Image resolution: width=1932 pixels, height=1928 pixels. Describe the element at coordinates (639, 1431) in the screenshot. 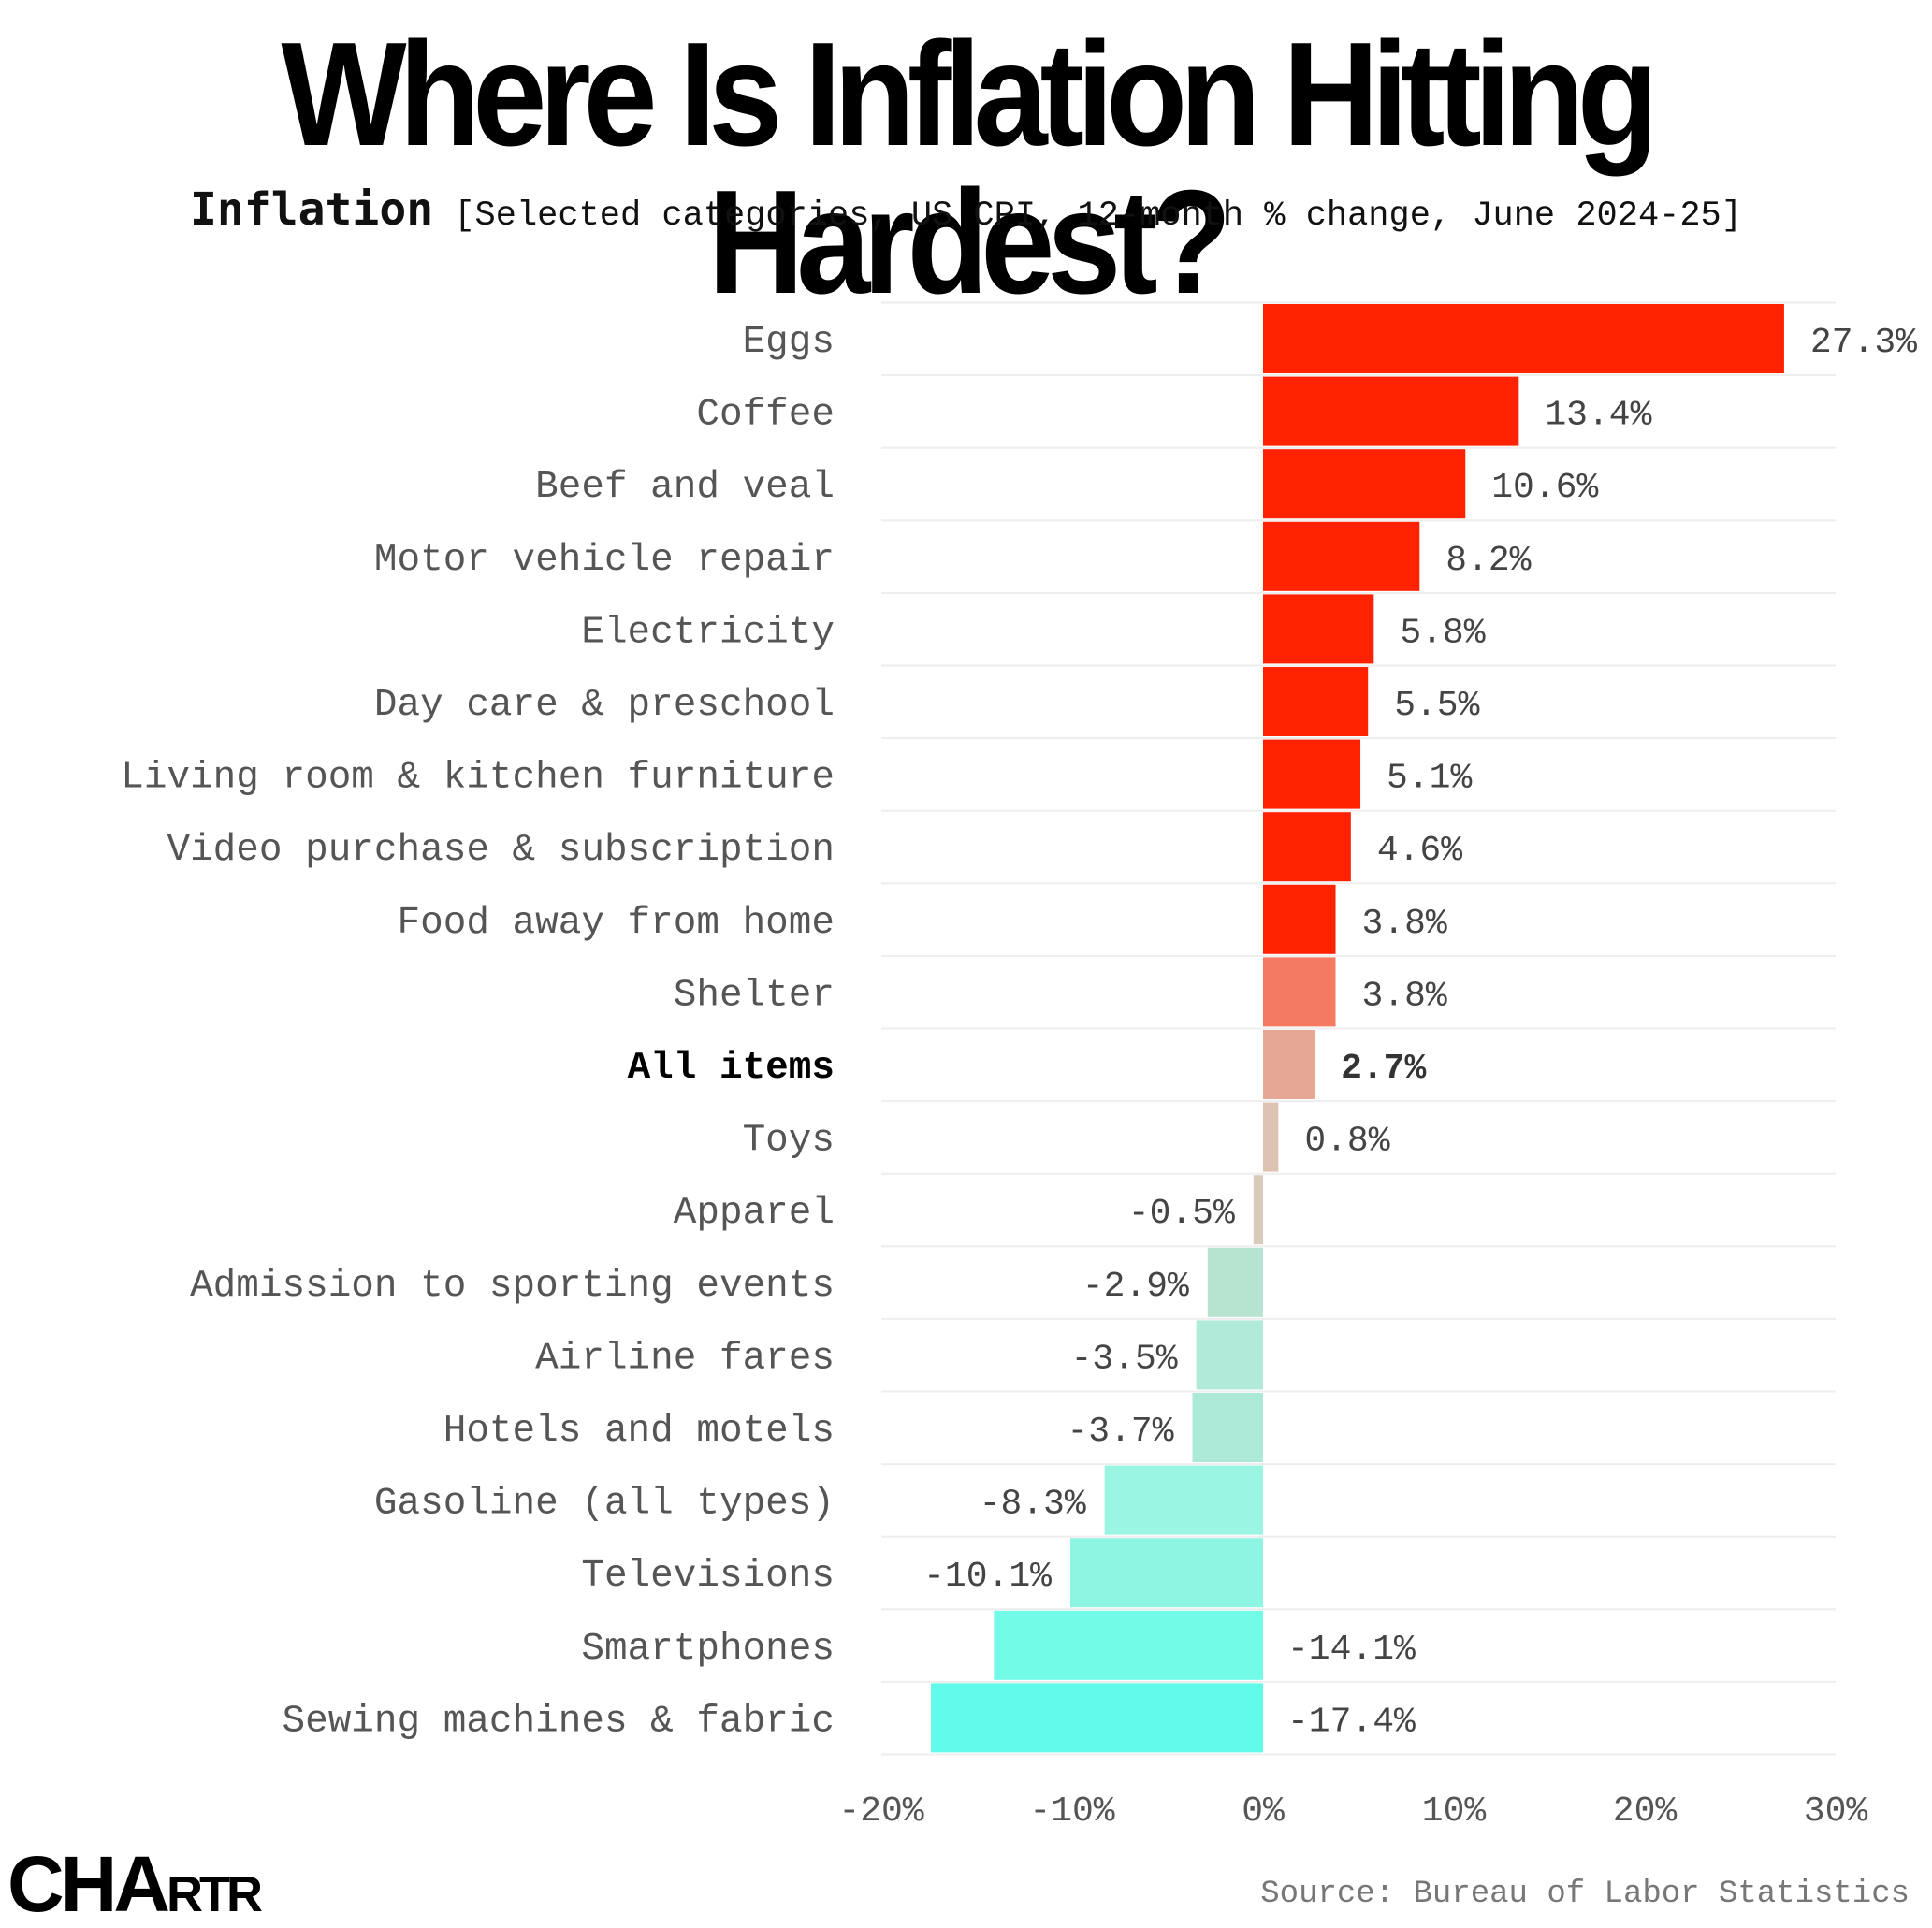

I see `category-label: Hotels and motels` at that location.